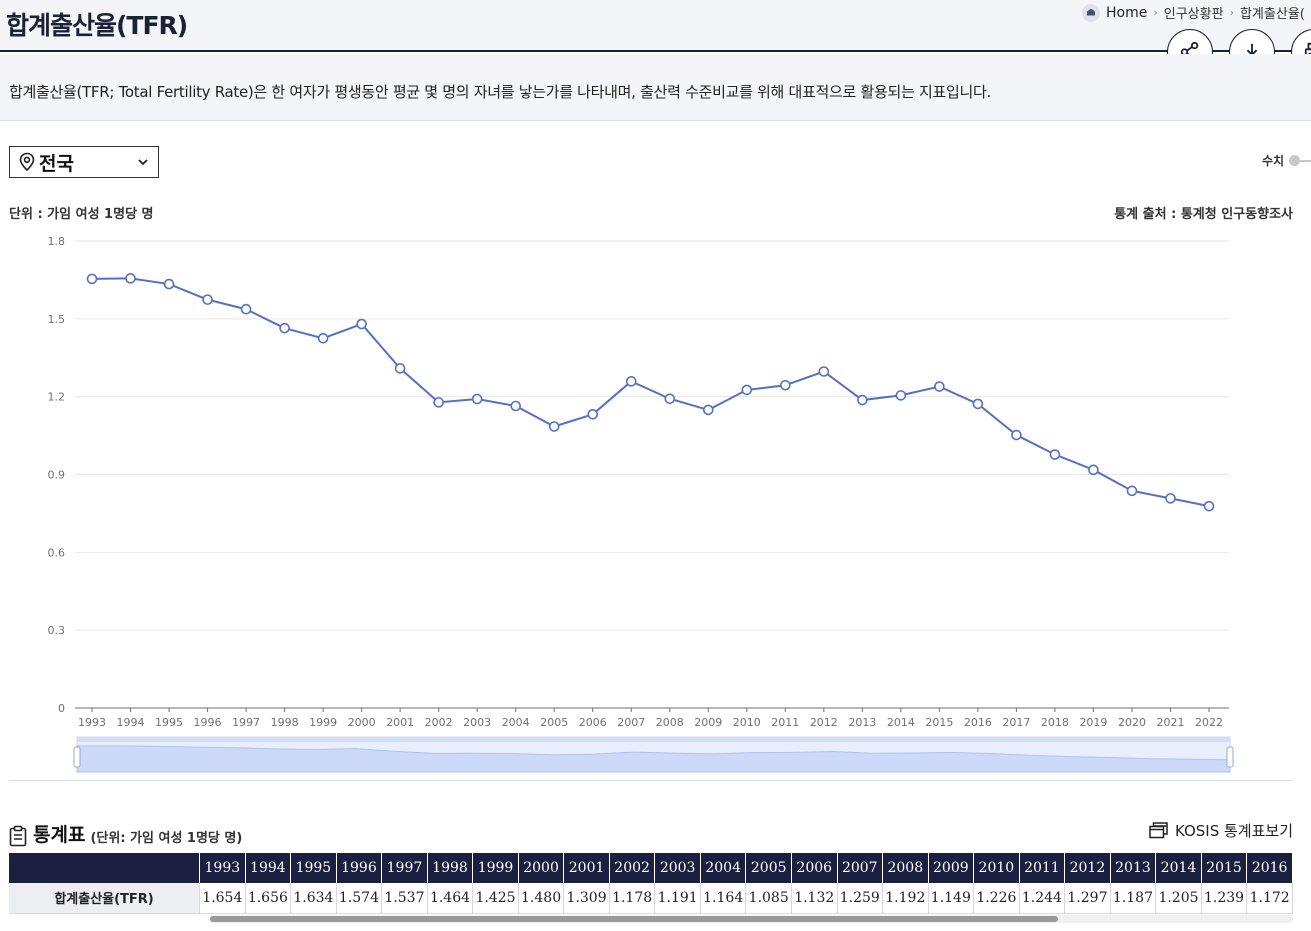 This screenshot has width=1311, height=931. I want to click on clipboard-icon, so click(18, 836).